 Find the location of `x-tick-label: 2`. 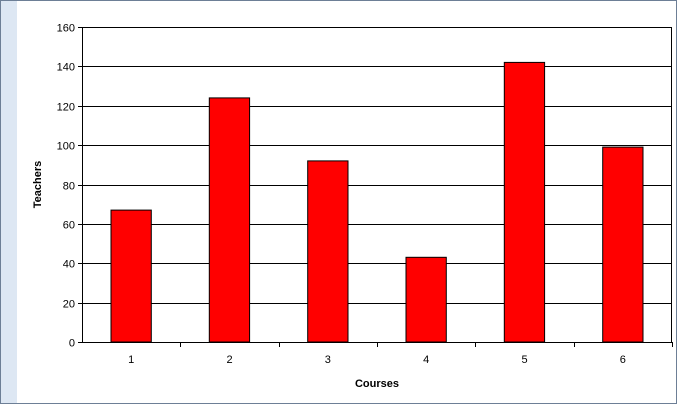

x-tick-label: 2 is located at coordinates (229, 360).